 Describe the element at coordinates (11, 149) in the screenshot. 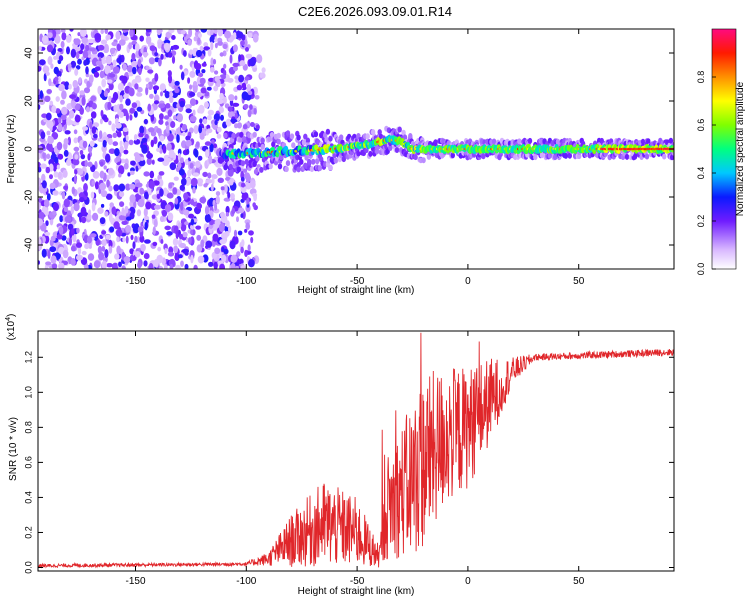

I see `spectrogram-y-axis-label: Frequency (Hz)` at that location.